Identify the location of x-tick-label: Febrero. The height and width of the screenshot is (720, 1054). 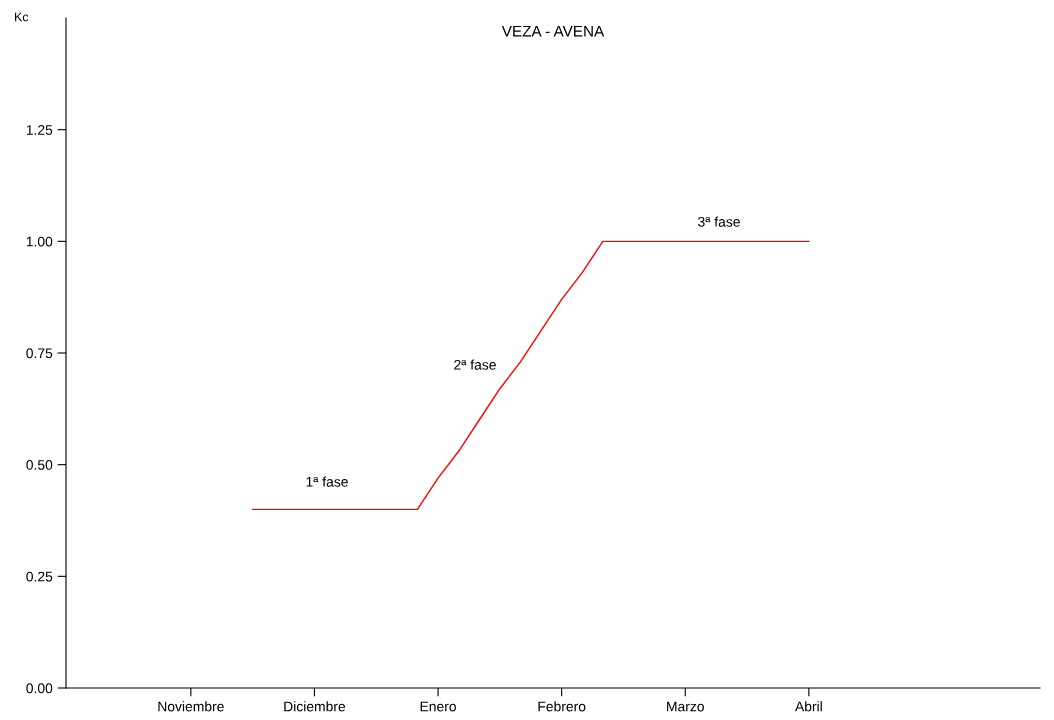
(562, 706).